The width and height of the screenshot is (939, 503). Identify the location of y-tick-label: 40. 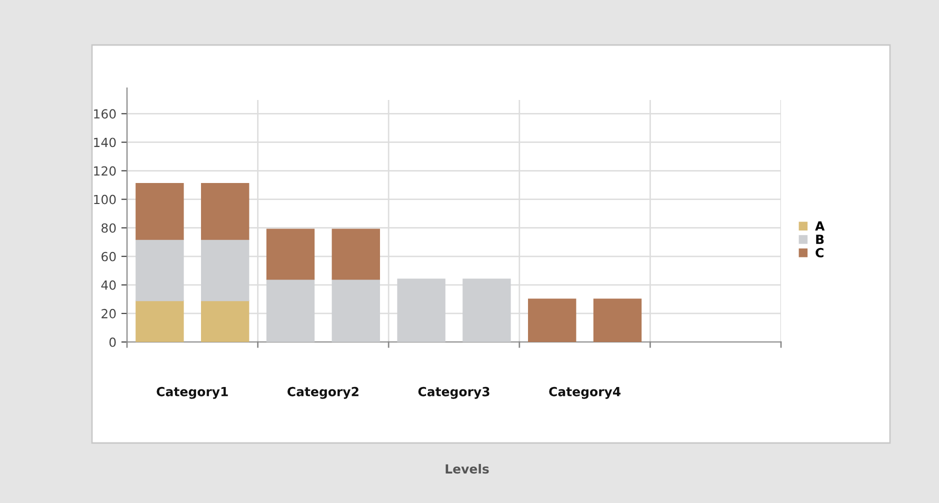
(108, 285).